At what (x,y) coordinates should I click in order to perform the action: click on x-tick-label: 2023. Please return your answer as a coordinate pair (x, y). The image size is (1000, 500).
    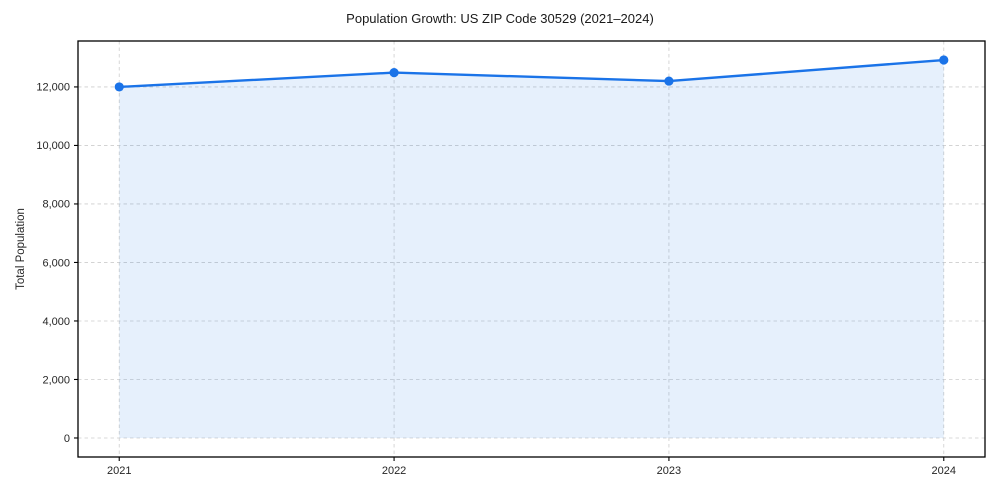
    Looking at the image, I should click on (669, 471).